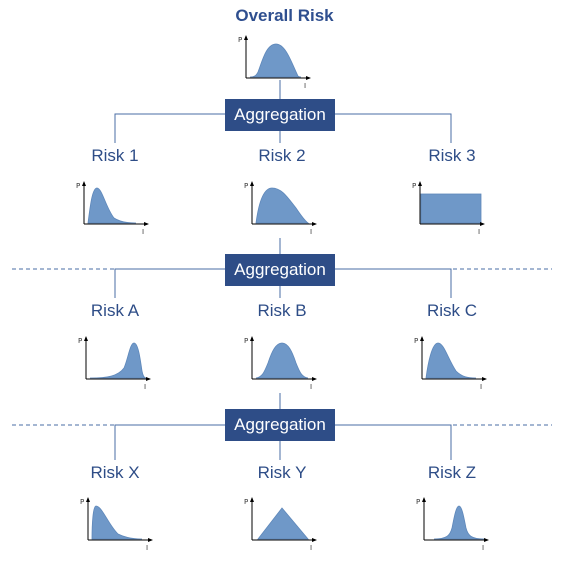 The width and height of the screenshot is (569, 563). Describe the element at coordinates (284, 524) in the screenshot. I see `risk-y-distribution-chart: P I` at that location.